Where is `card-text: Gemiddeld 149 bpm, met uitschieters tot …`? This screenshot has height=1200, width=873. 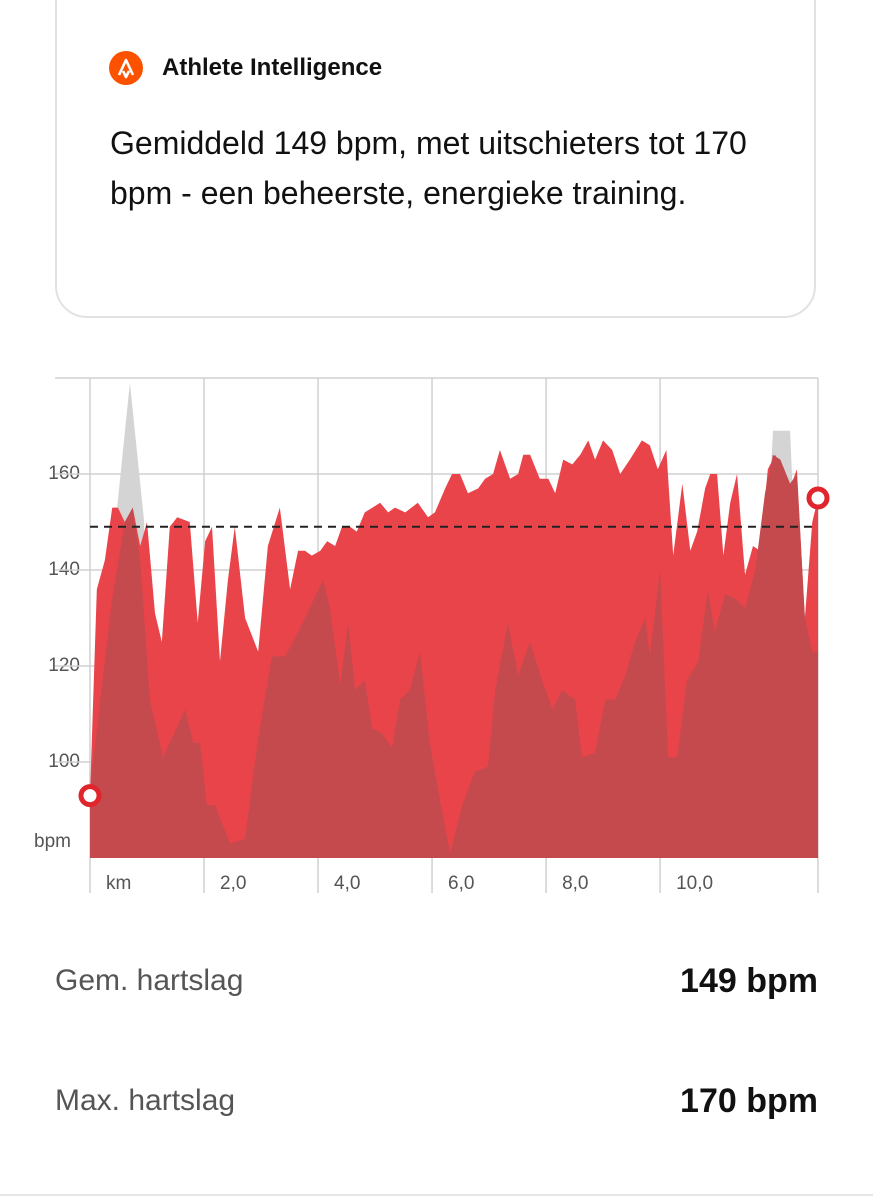
card-text: Gemiddeld 149 bpm, met uitschieters tot … is located at coordinates (428, 168).